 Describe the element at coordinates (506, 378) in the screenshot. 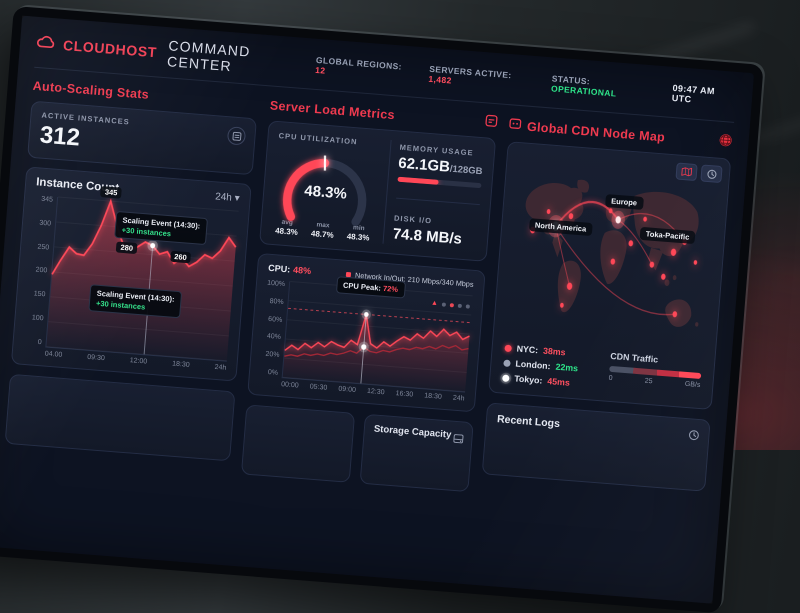

I see `tokyo-dot` at that location.